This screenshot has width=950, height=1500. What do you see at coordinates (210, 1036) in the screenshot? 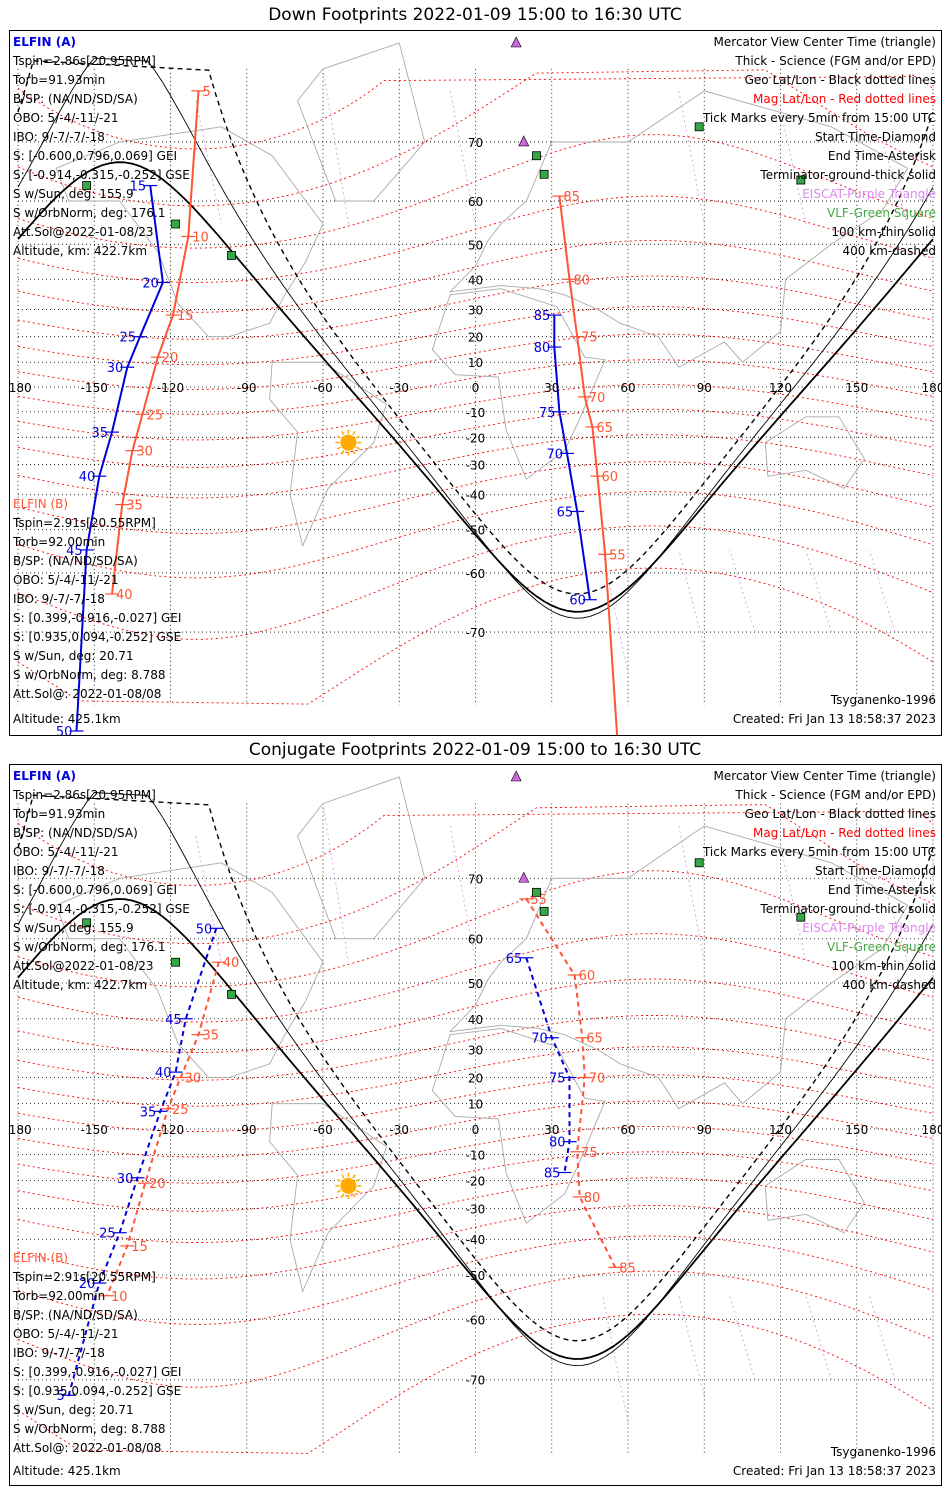
I see `elfin-b-tick-label: 35` at bounding box center [210, 1036].